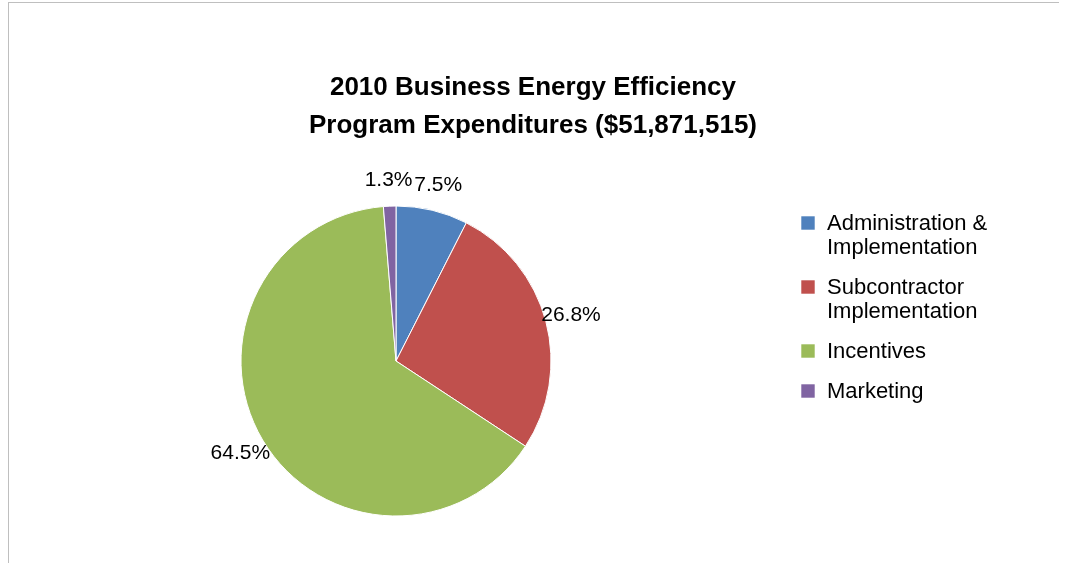 This screenshot has height=567, width=1066. I want to click on data-label: 26.8%, so click(571, 313).